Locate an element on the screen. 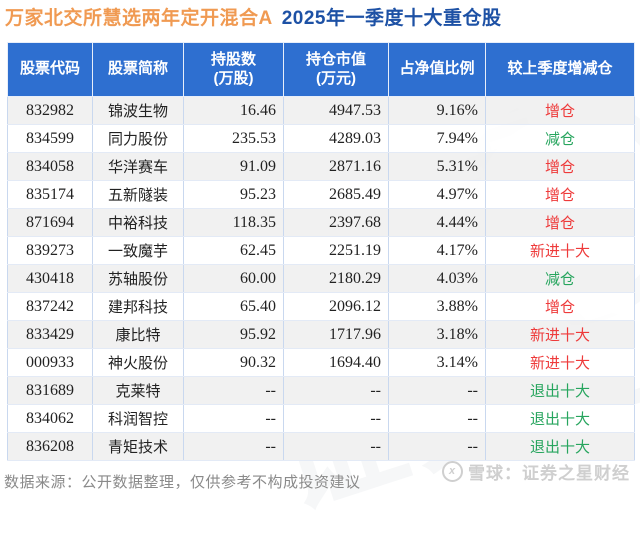 This screenshot has width=640, height=544. cell-stock-code: 834062 is located at coordinates (50, 418).